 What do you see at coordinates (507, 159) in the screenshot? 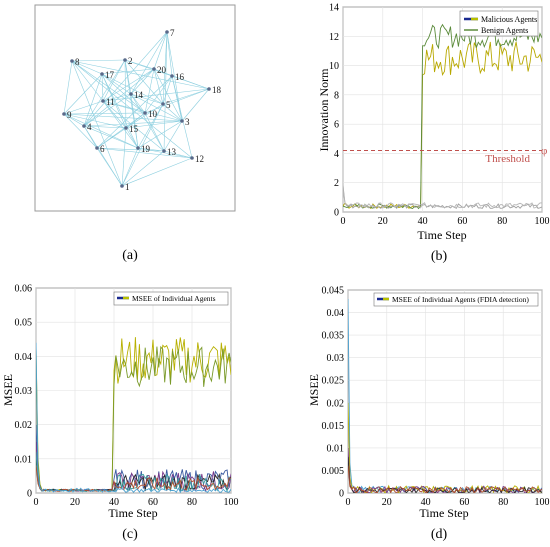
I see `threshold-label: Threshold` at bounding box center [507, 159].